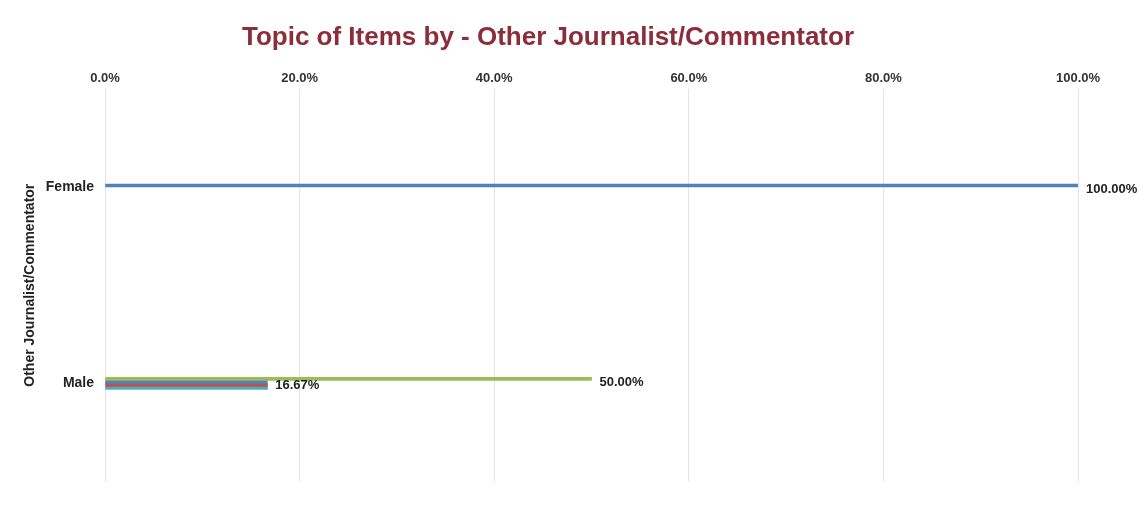  What do you see at coordinates (105, 77) in the screenshot?
I see `x-tick-label: 0.0%` at bounding box center [105, 77].